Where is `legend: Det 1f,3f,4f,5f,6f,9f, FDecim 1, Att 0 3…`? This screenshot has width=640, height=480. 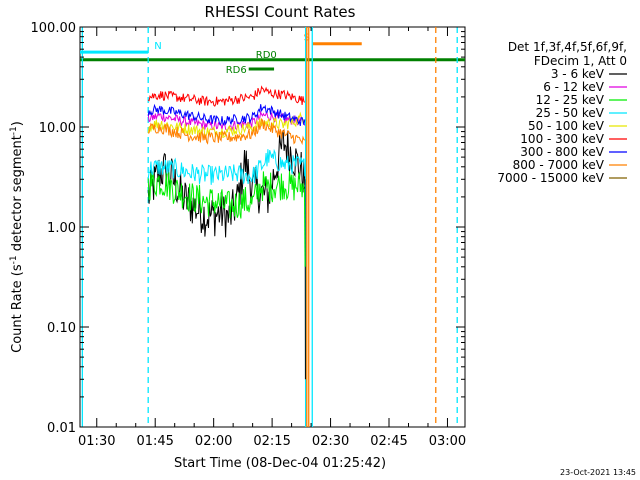
legend: Det 1f,3f,4f,5f,6f,9f, FDecim 1, Att 0 3… is located at coordinates (562, 112).